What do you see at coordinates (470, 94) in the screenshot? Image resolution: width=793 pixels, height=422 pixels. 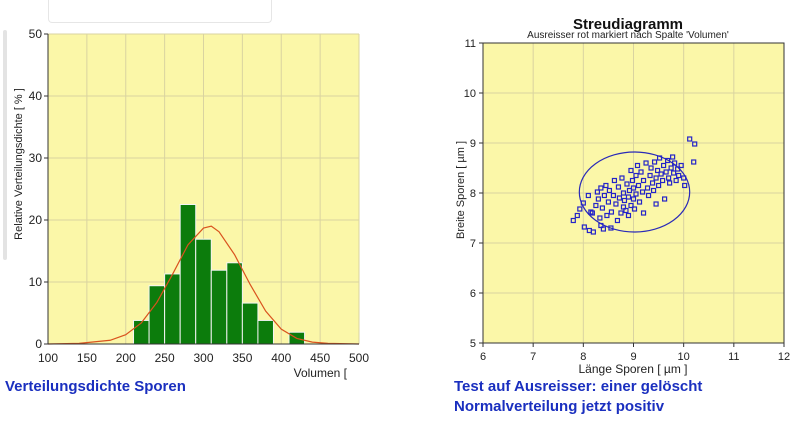 I see `y-tick-label: 10` at bounding box center [470, 94].